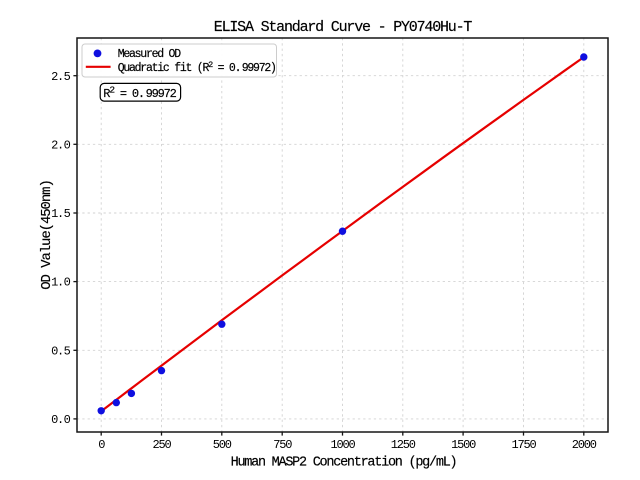 The height and width of the screenshot is (480, 640). I want to click on svg-text: 0.0, so click(61, 420).